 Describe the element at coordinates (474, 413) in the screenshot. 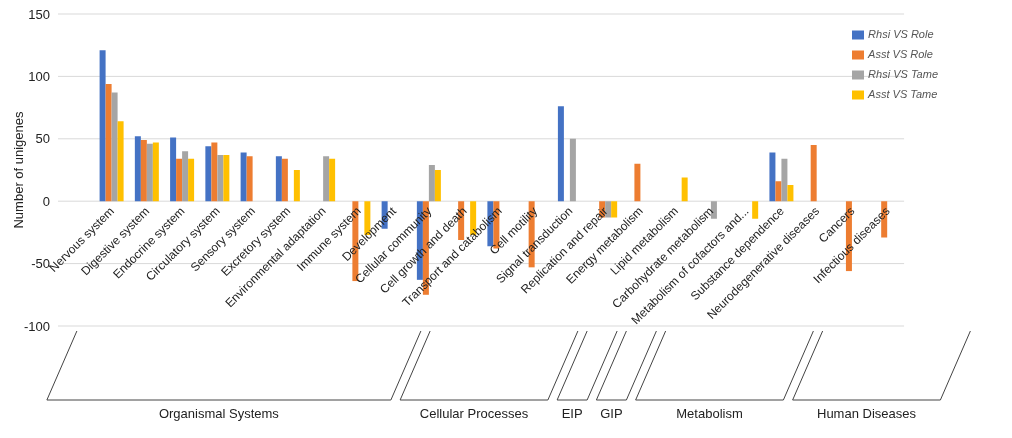

I see `text: Cellular Processes` at that location.